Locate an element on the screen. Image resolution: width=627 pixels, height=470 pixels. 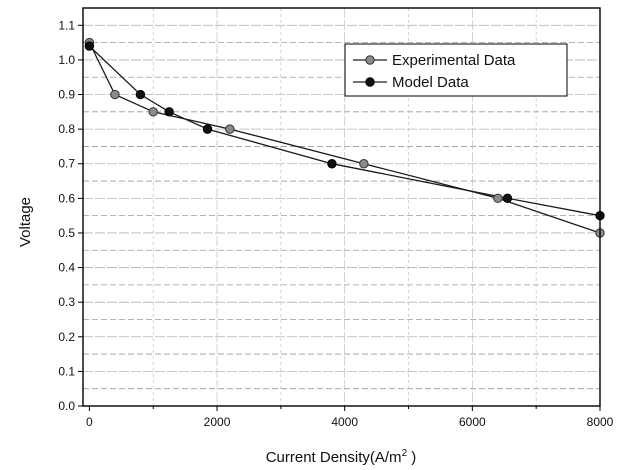
y-tick-label: 0.7 is located at coordinates (66, 164).